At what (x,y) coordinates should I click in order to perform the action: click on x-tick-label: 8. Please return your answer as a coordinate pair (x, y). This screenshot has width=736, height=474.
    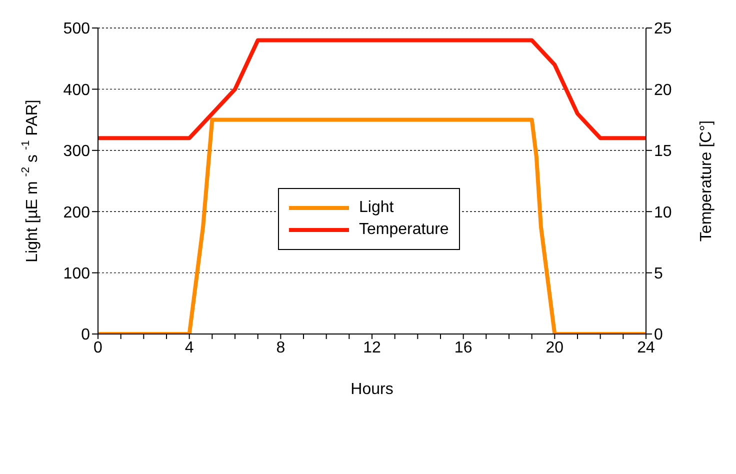
    Looking at the image, I should click on (281, 347).